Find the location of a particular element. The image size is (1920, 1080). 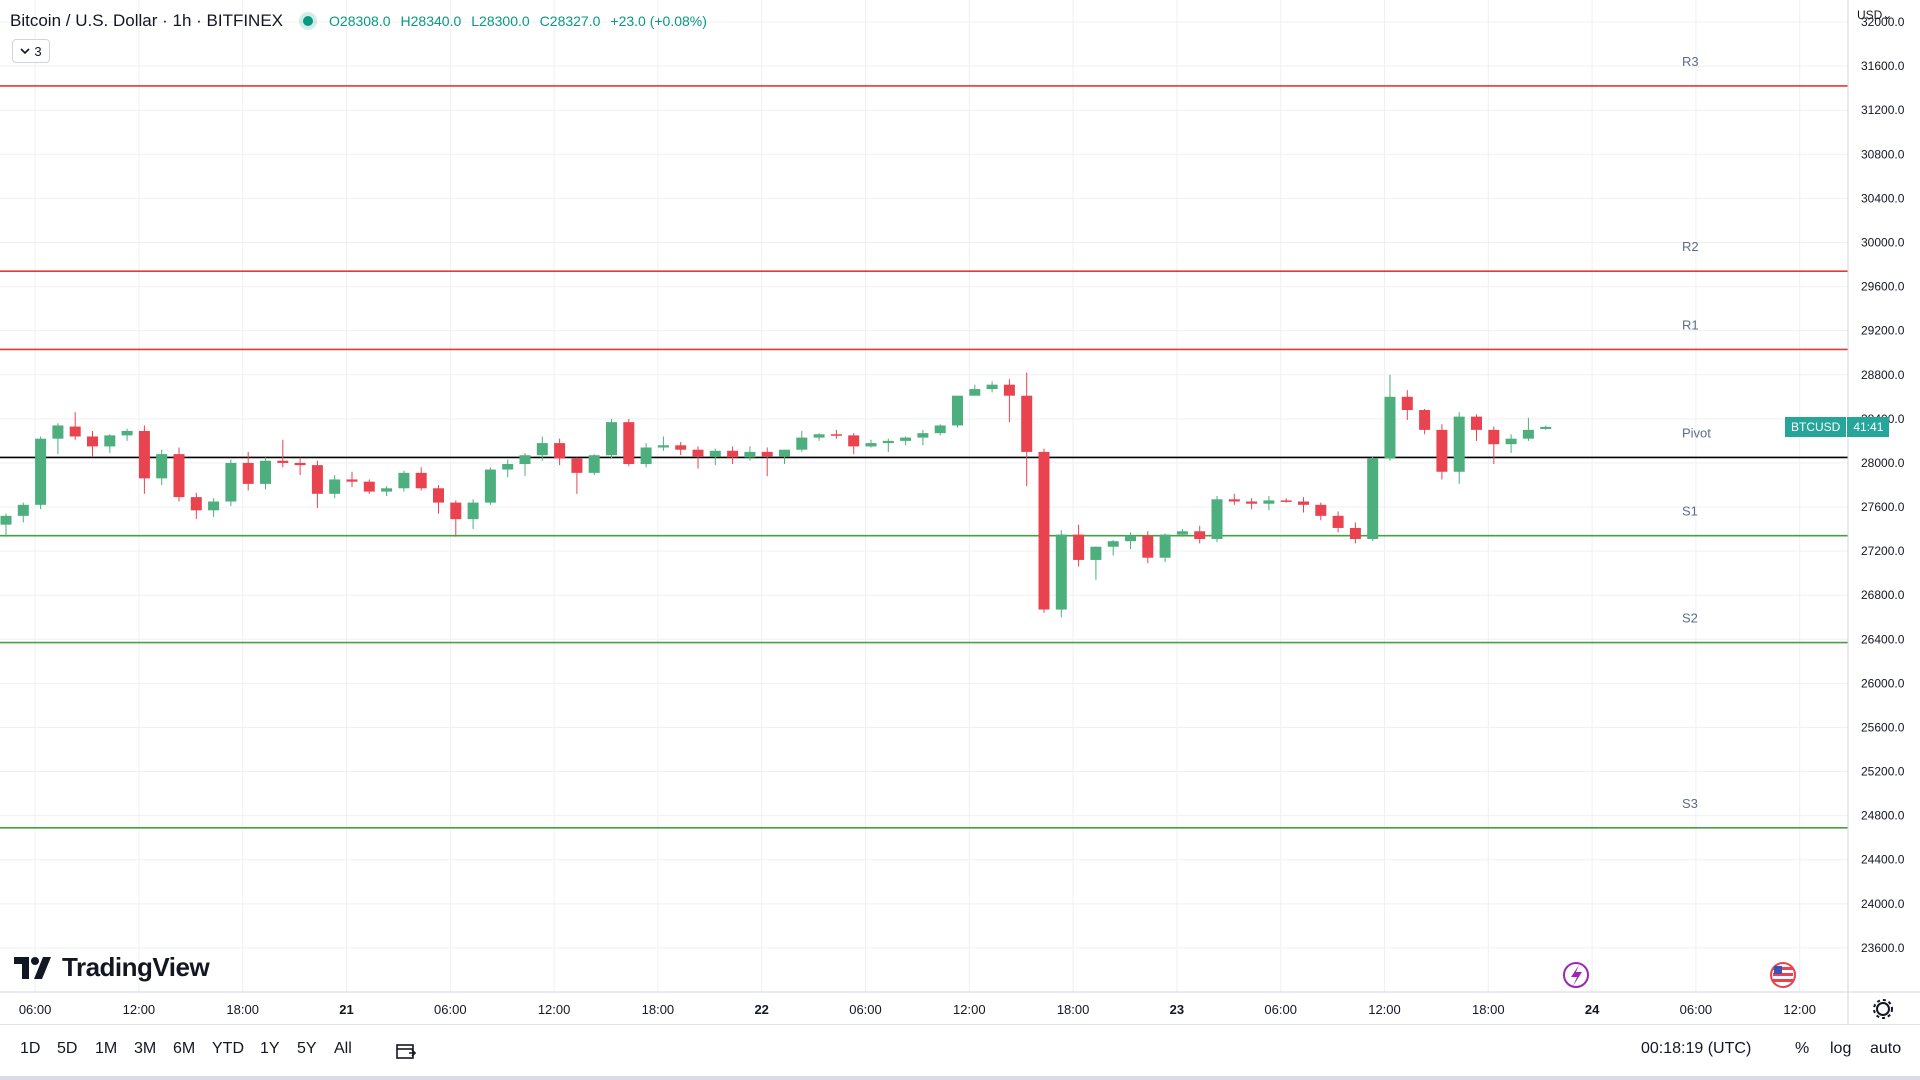

time-tick-label: 23 is located at coordinates (1177, 1009).